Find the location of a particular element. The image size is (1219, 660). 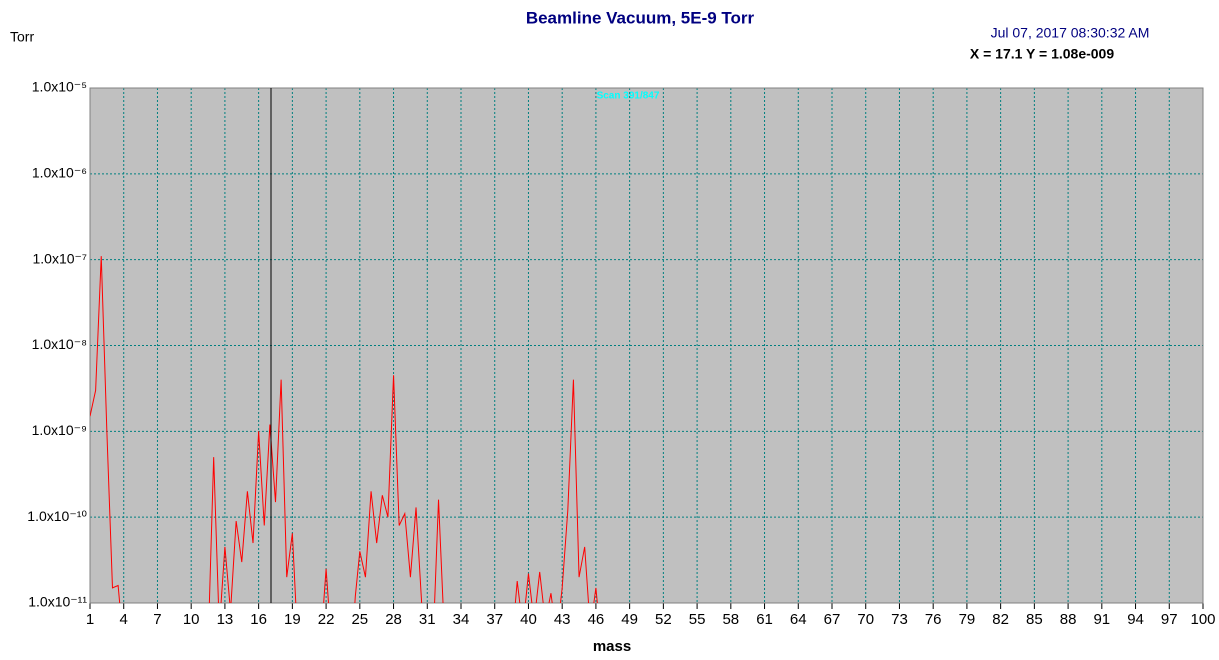

x-tick-label: 55 is located at coordinates (697, 619).